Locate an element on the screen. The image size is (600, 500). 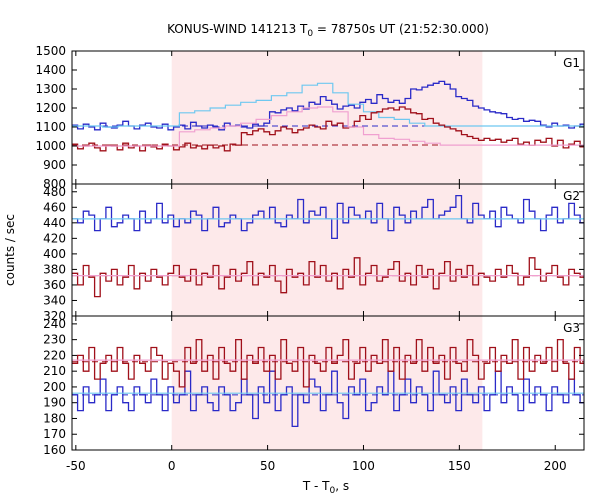
y-tick-label: 1100 is located at coordinates (50, 127).